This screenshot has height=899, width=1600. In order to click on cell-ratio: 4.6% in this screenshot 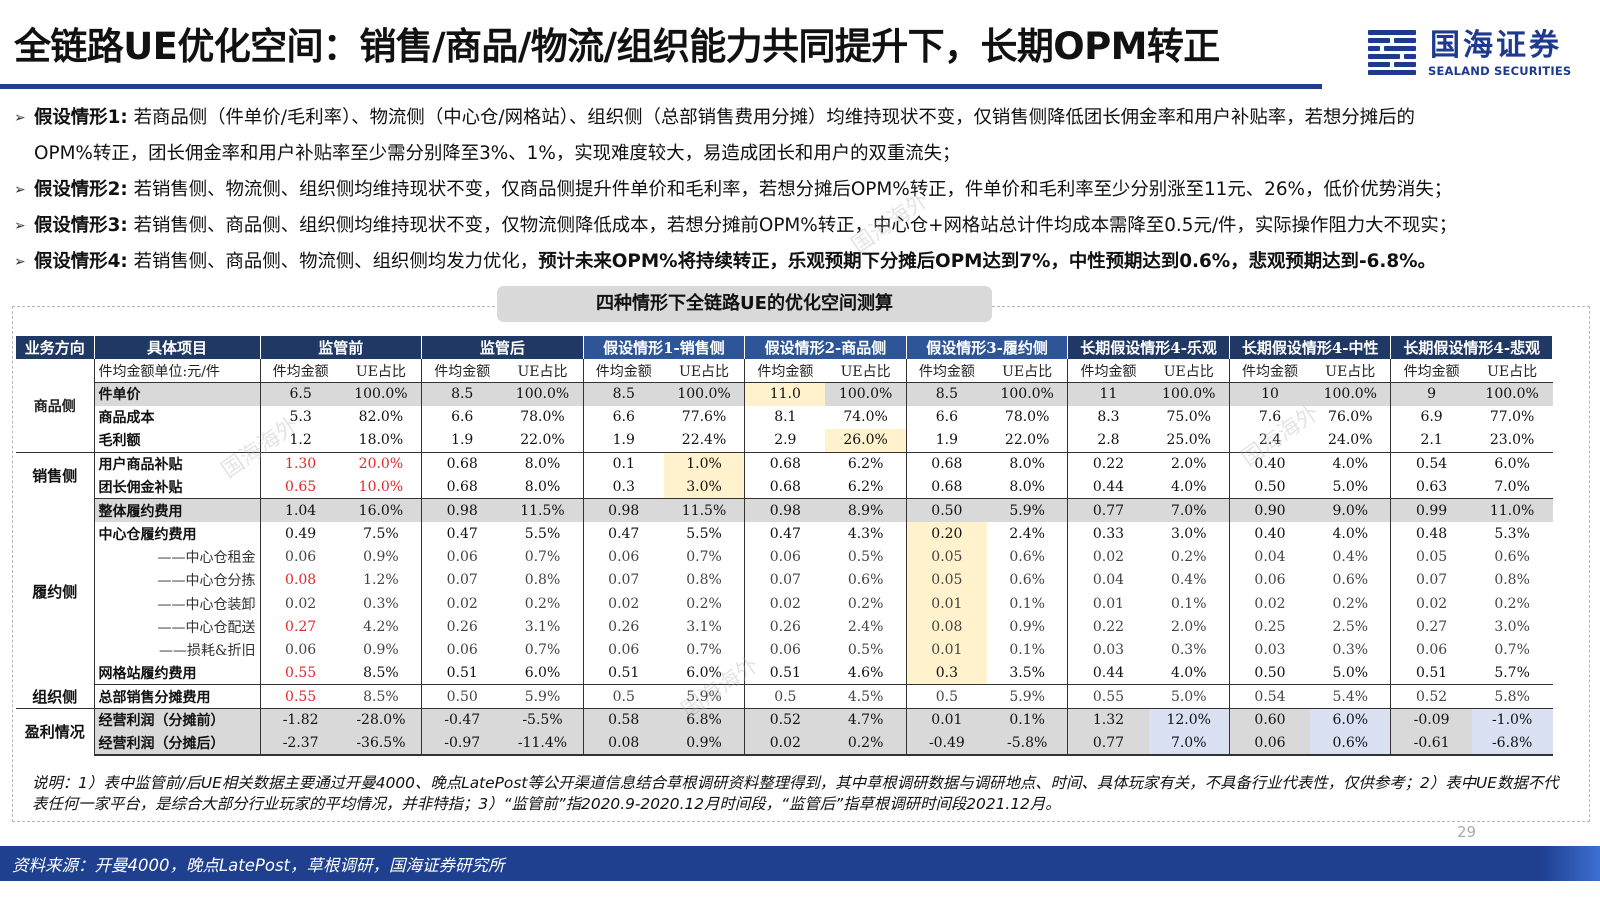, I will do `click(866, 673)`.